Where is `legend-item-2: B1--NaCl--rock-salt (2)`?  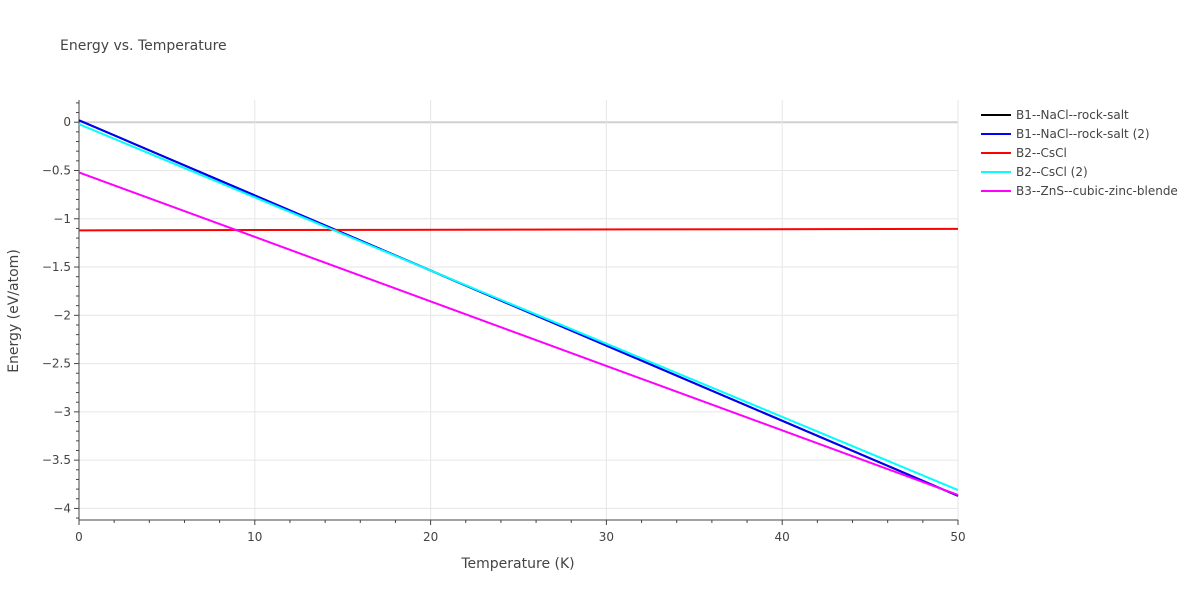
legend-item-2: B1--NaCl--rock-salt (2) is located at coordinates (1065, 134).